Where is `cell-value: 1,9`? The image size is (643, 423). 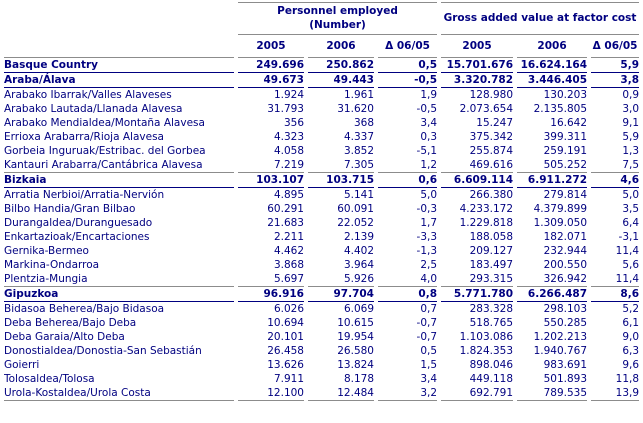
cell-value: 1,9 is located at coordinates (429, 95).